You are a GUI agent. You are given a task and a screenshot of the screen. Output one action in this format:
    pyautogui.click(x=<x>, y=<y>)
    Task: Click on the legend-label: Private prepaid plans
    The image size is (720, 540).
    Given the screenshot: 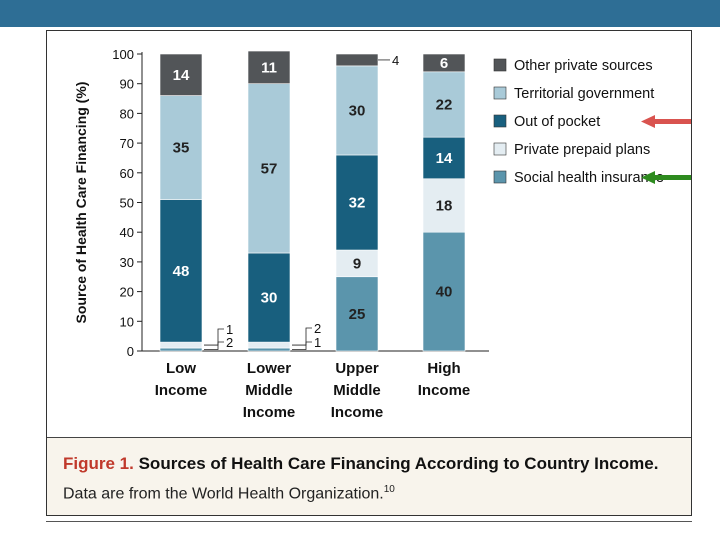 What is the action you would take?
    pyautogui.click(x=582, y=150)
    